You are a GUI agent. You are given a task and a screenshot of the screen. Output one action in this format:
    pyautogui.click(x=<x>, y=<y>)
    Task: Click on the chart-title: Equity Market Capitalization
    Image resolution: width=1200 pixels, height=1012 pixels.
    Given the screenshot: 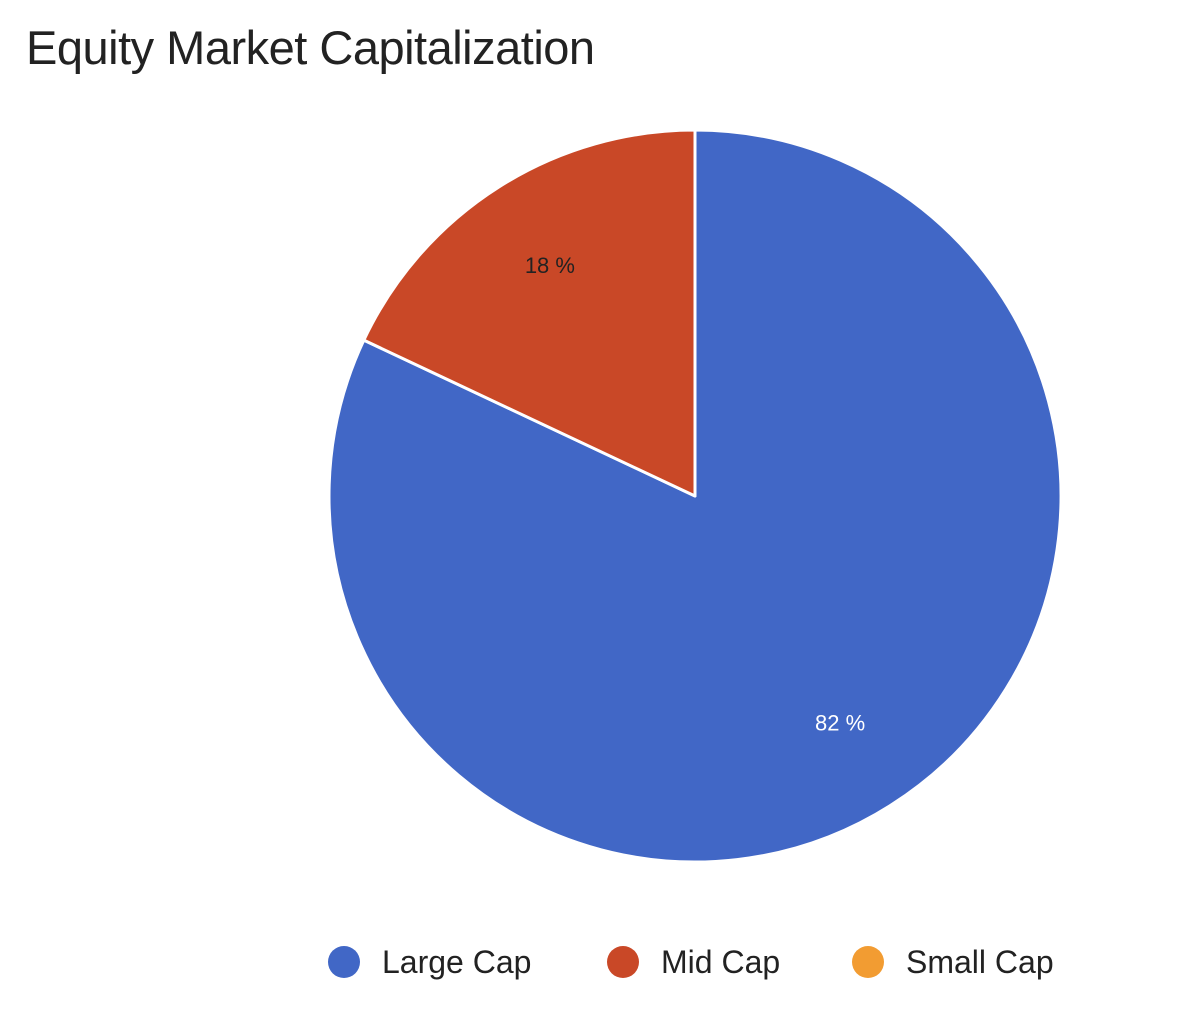 What is the action you would take?
    pyautogui.click(x=310, y=47)
    